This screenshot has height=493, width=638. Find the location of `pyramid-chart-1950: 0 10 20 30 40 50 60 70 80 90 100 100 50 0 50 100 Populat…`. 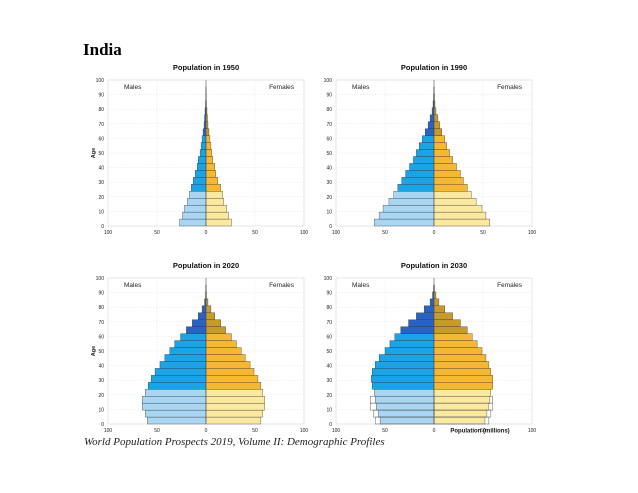

pyramid-chart-1950: 0 10 20 30 40 50 60 70 80 90 100 100 50 0 50 100 Populat… is located at coordinates (200, 149).